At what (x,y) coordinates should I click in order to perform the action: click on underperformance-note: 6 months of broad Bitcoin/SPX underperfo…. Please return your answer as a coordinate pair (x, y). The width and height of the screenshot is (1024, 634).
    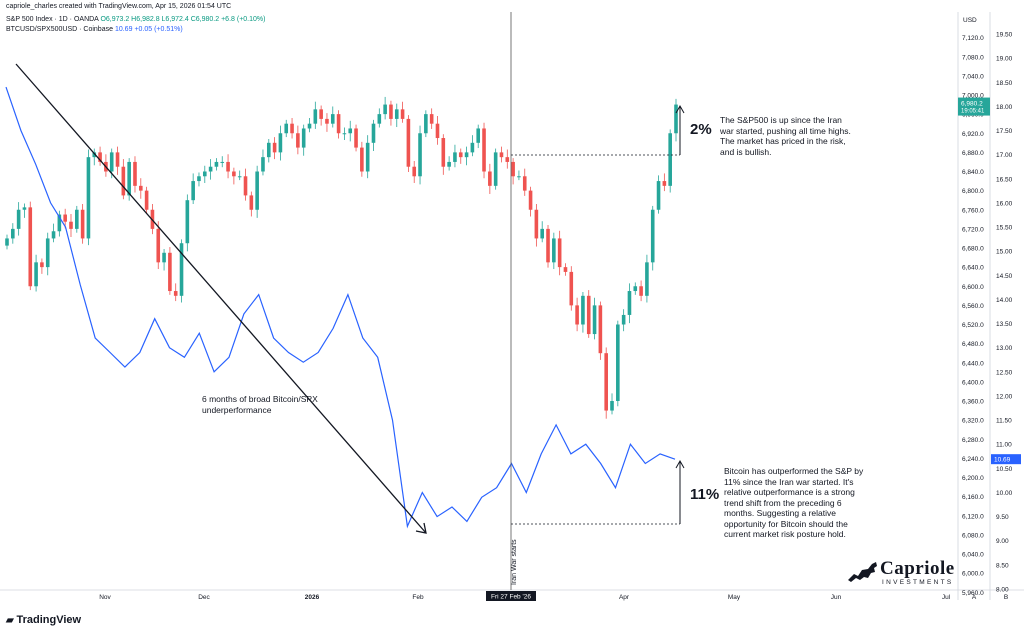
    Looking at the image, I should click on (260, 404).